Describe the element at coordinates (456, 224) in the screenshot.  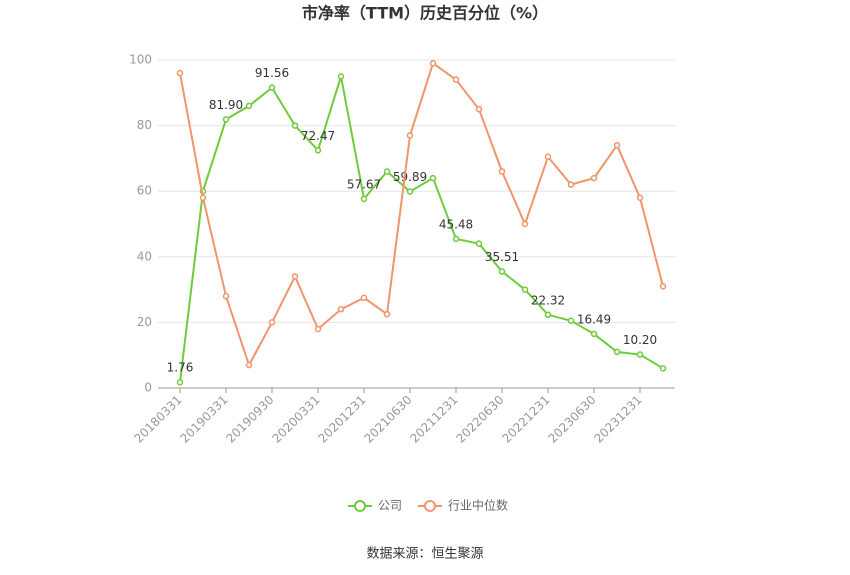
I see `data-label: 45.48` at that location.